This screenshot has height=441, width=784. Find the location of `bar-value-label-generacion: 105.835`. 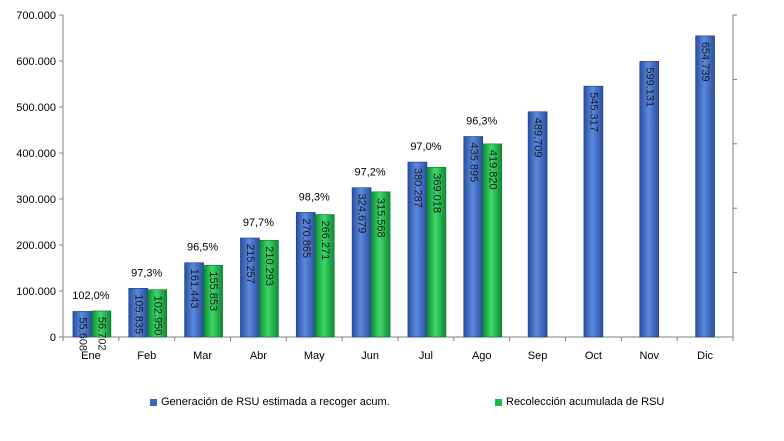

bar-value-label-generacion: 105.835 is located at coordinates (138, 314).